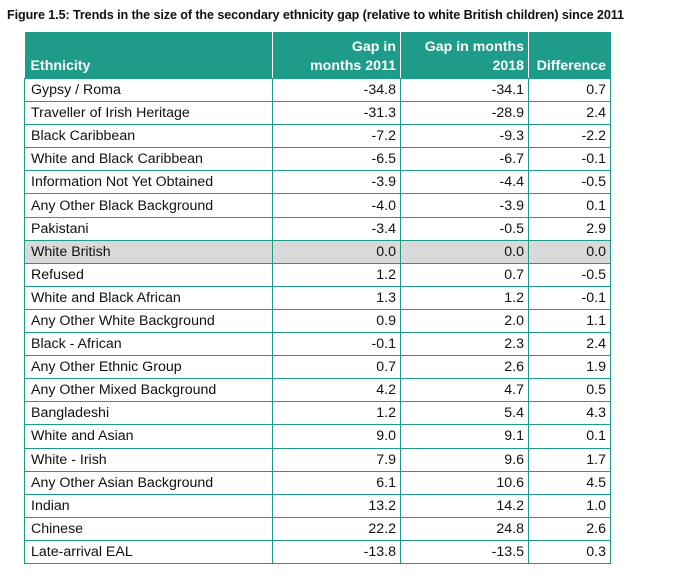 The height and width of the screenshot is (579, 700). Describe the element at coordinates (317, 205) in the screenshot. I see `table-row: Any Other Black Background -4.0 -3.9 0.1` at that location.